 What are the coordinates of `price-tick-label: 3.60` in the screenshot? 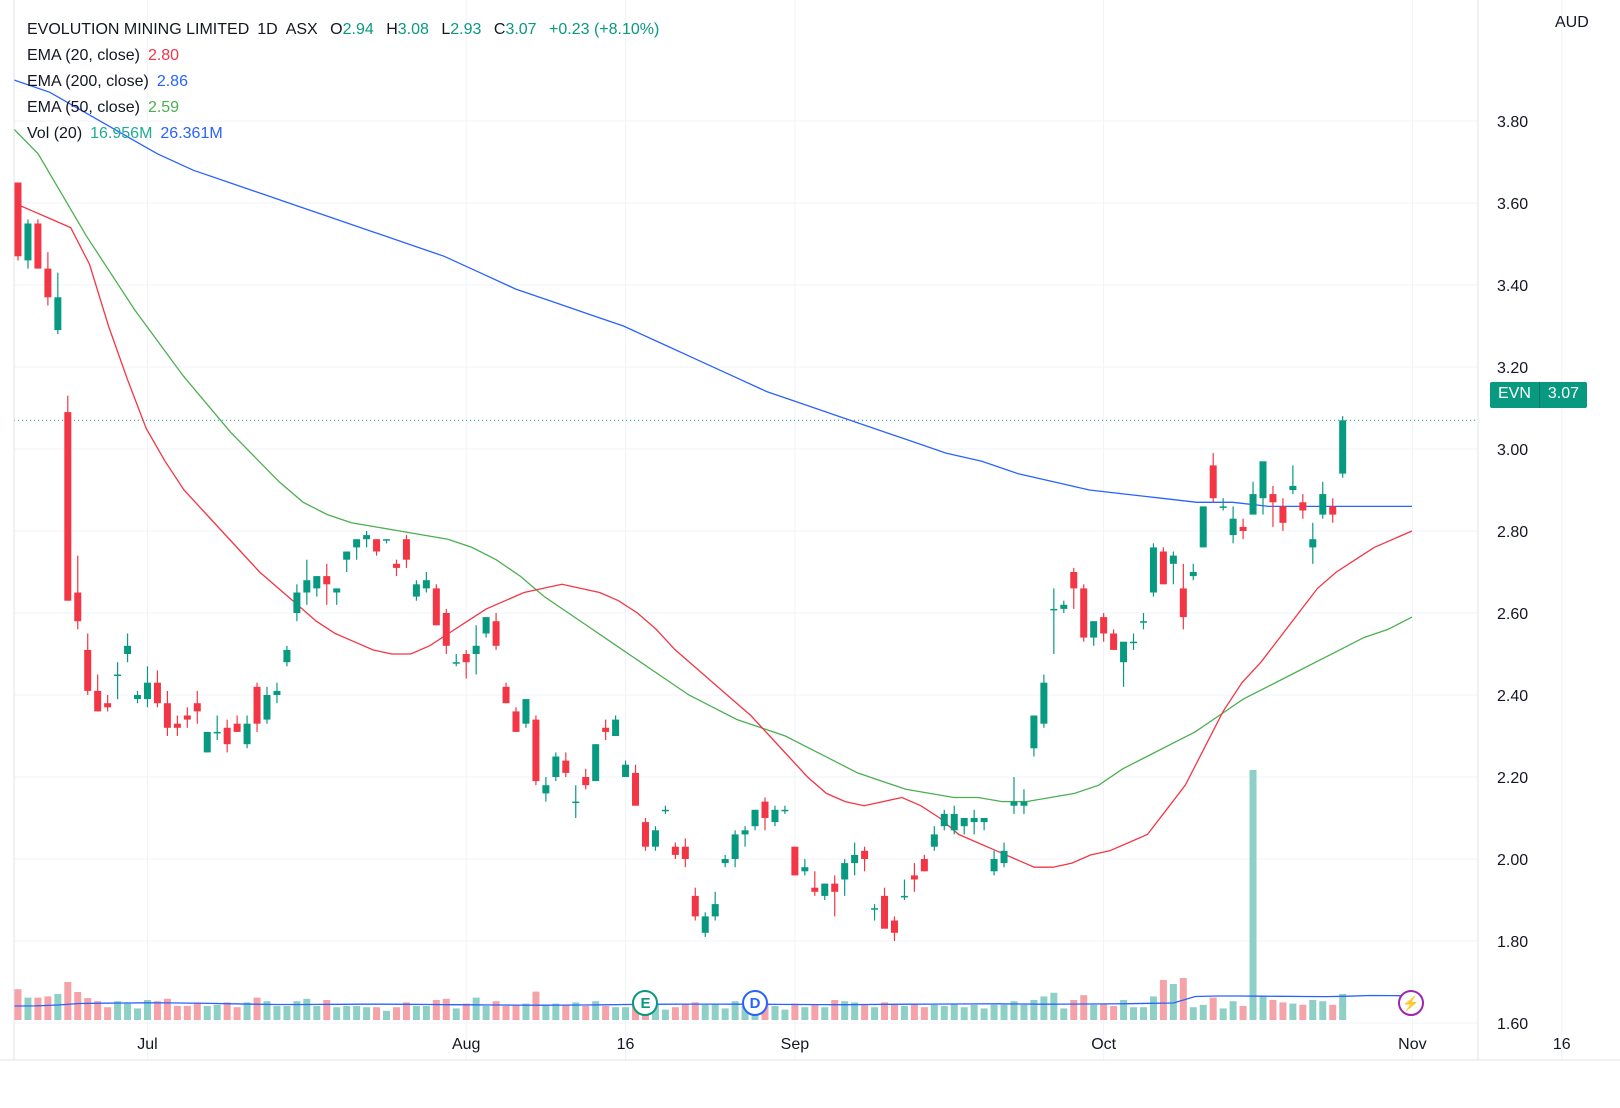 It's located at (1512, 204).